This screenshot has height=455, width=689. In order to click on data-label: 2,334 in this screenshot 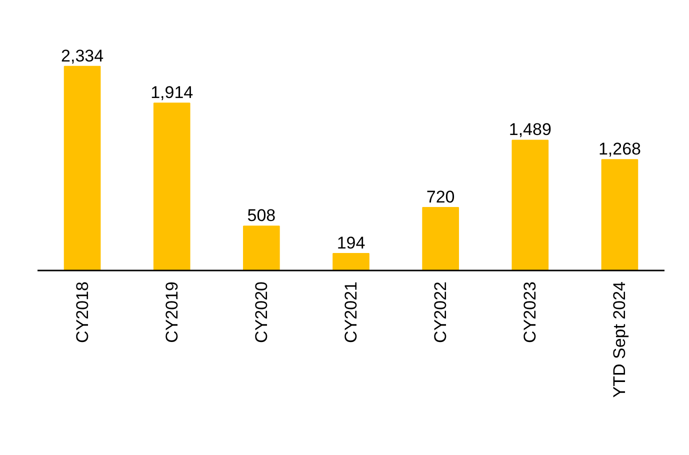, I will do `click(82, 56)`.